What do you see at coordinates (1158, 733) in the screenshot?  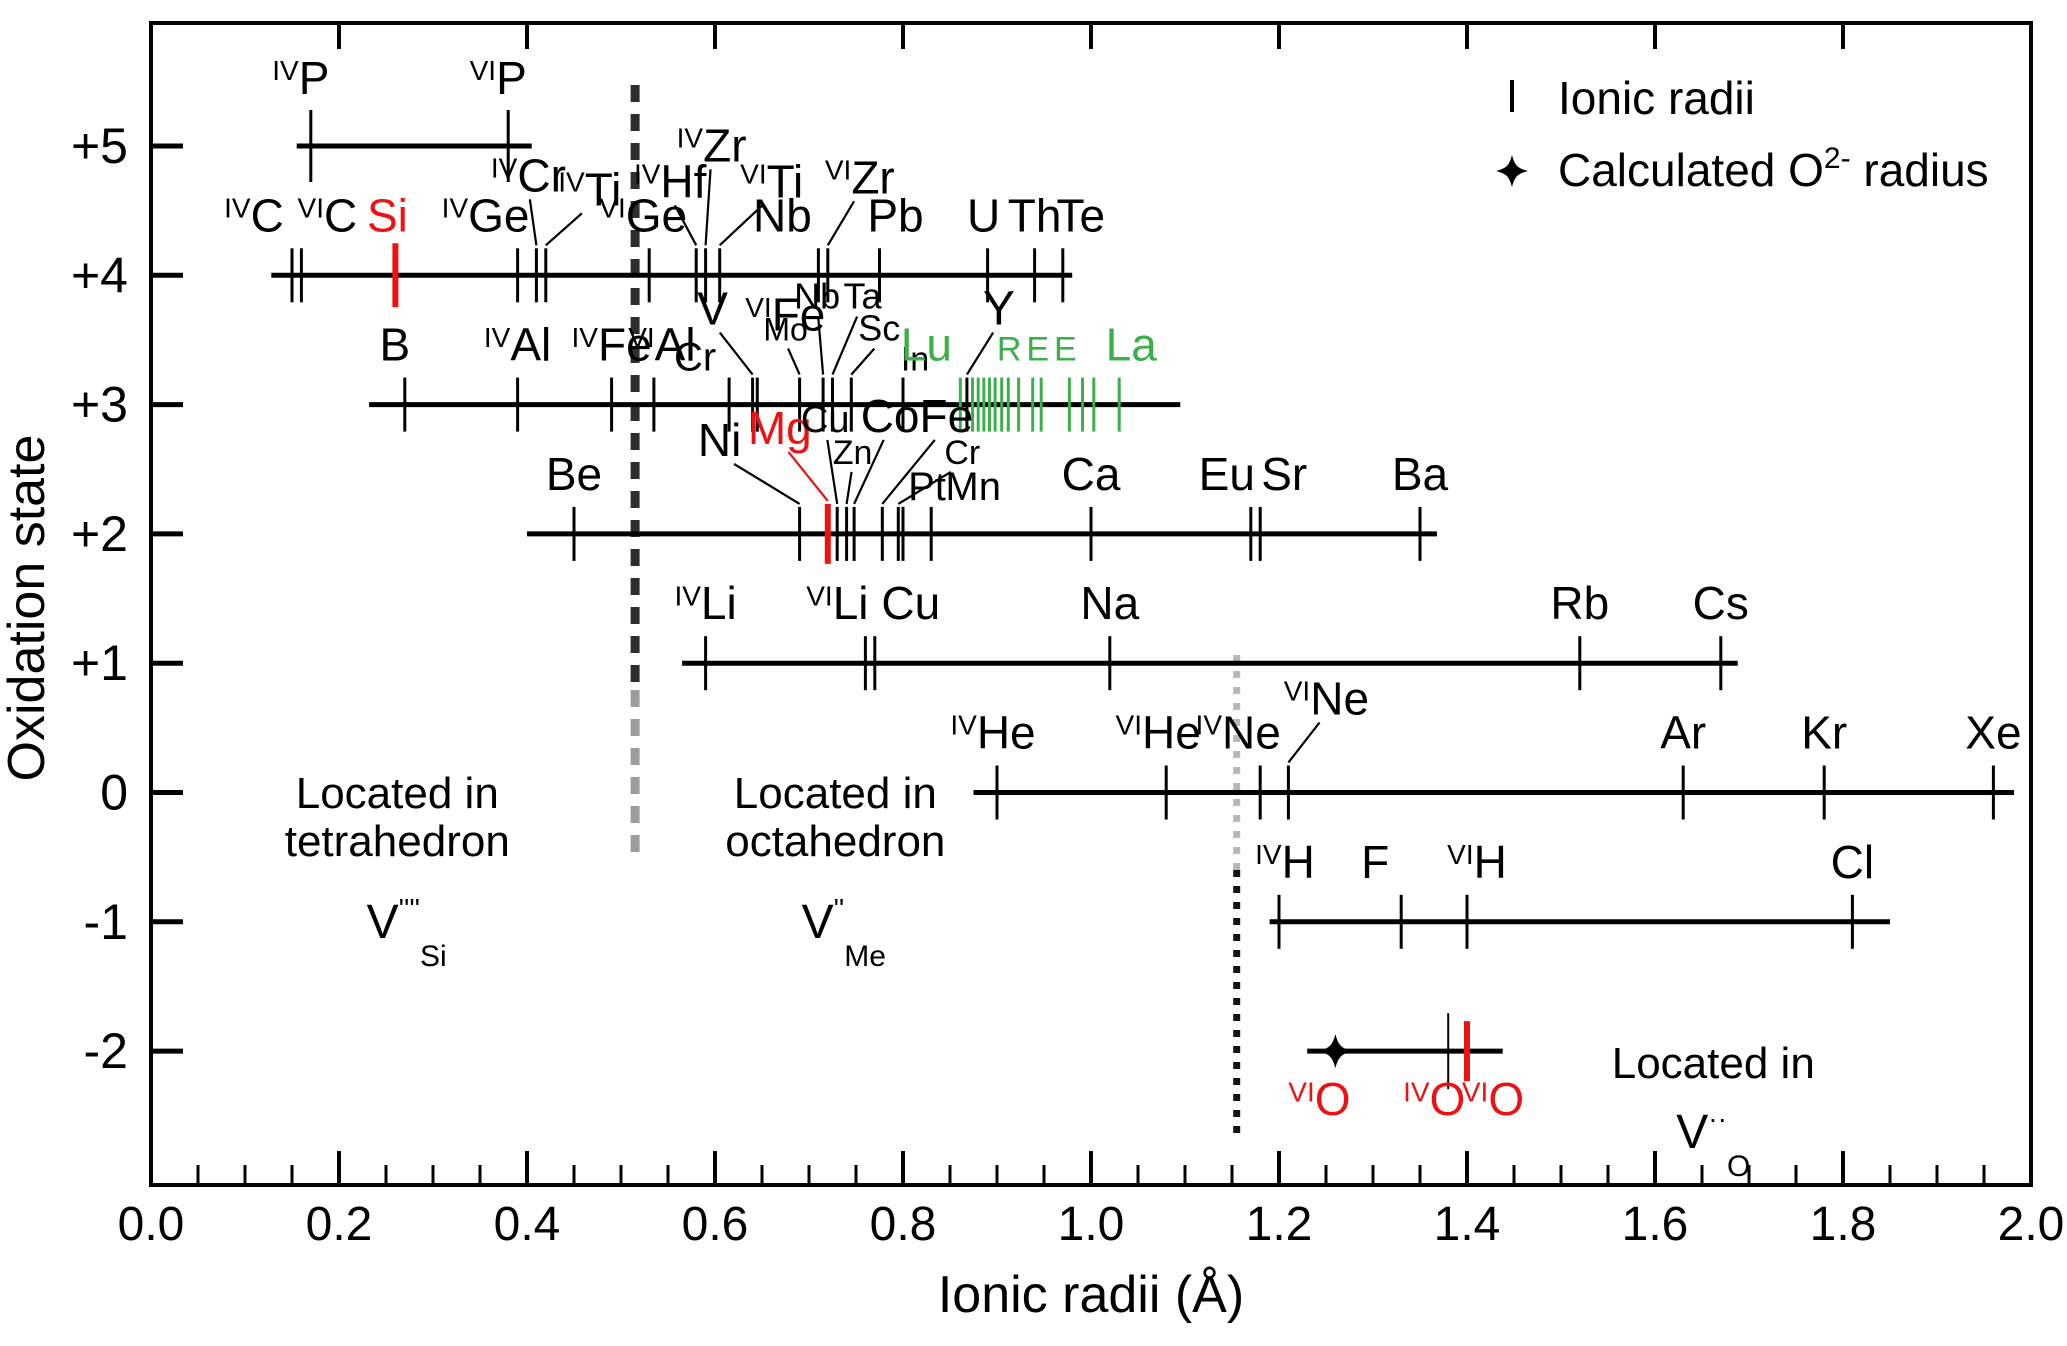 I see `label-VIHe: VIHe` at bounding box center [1158, 733].